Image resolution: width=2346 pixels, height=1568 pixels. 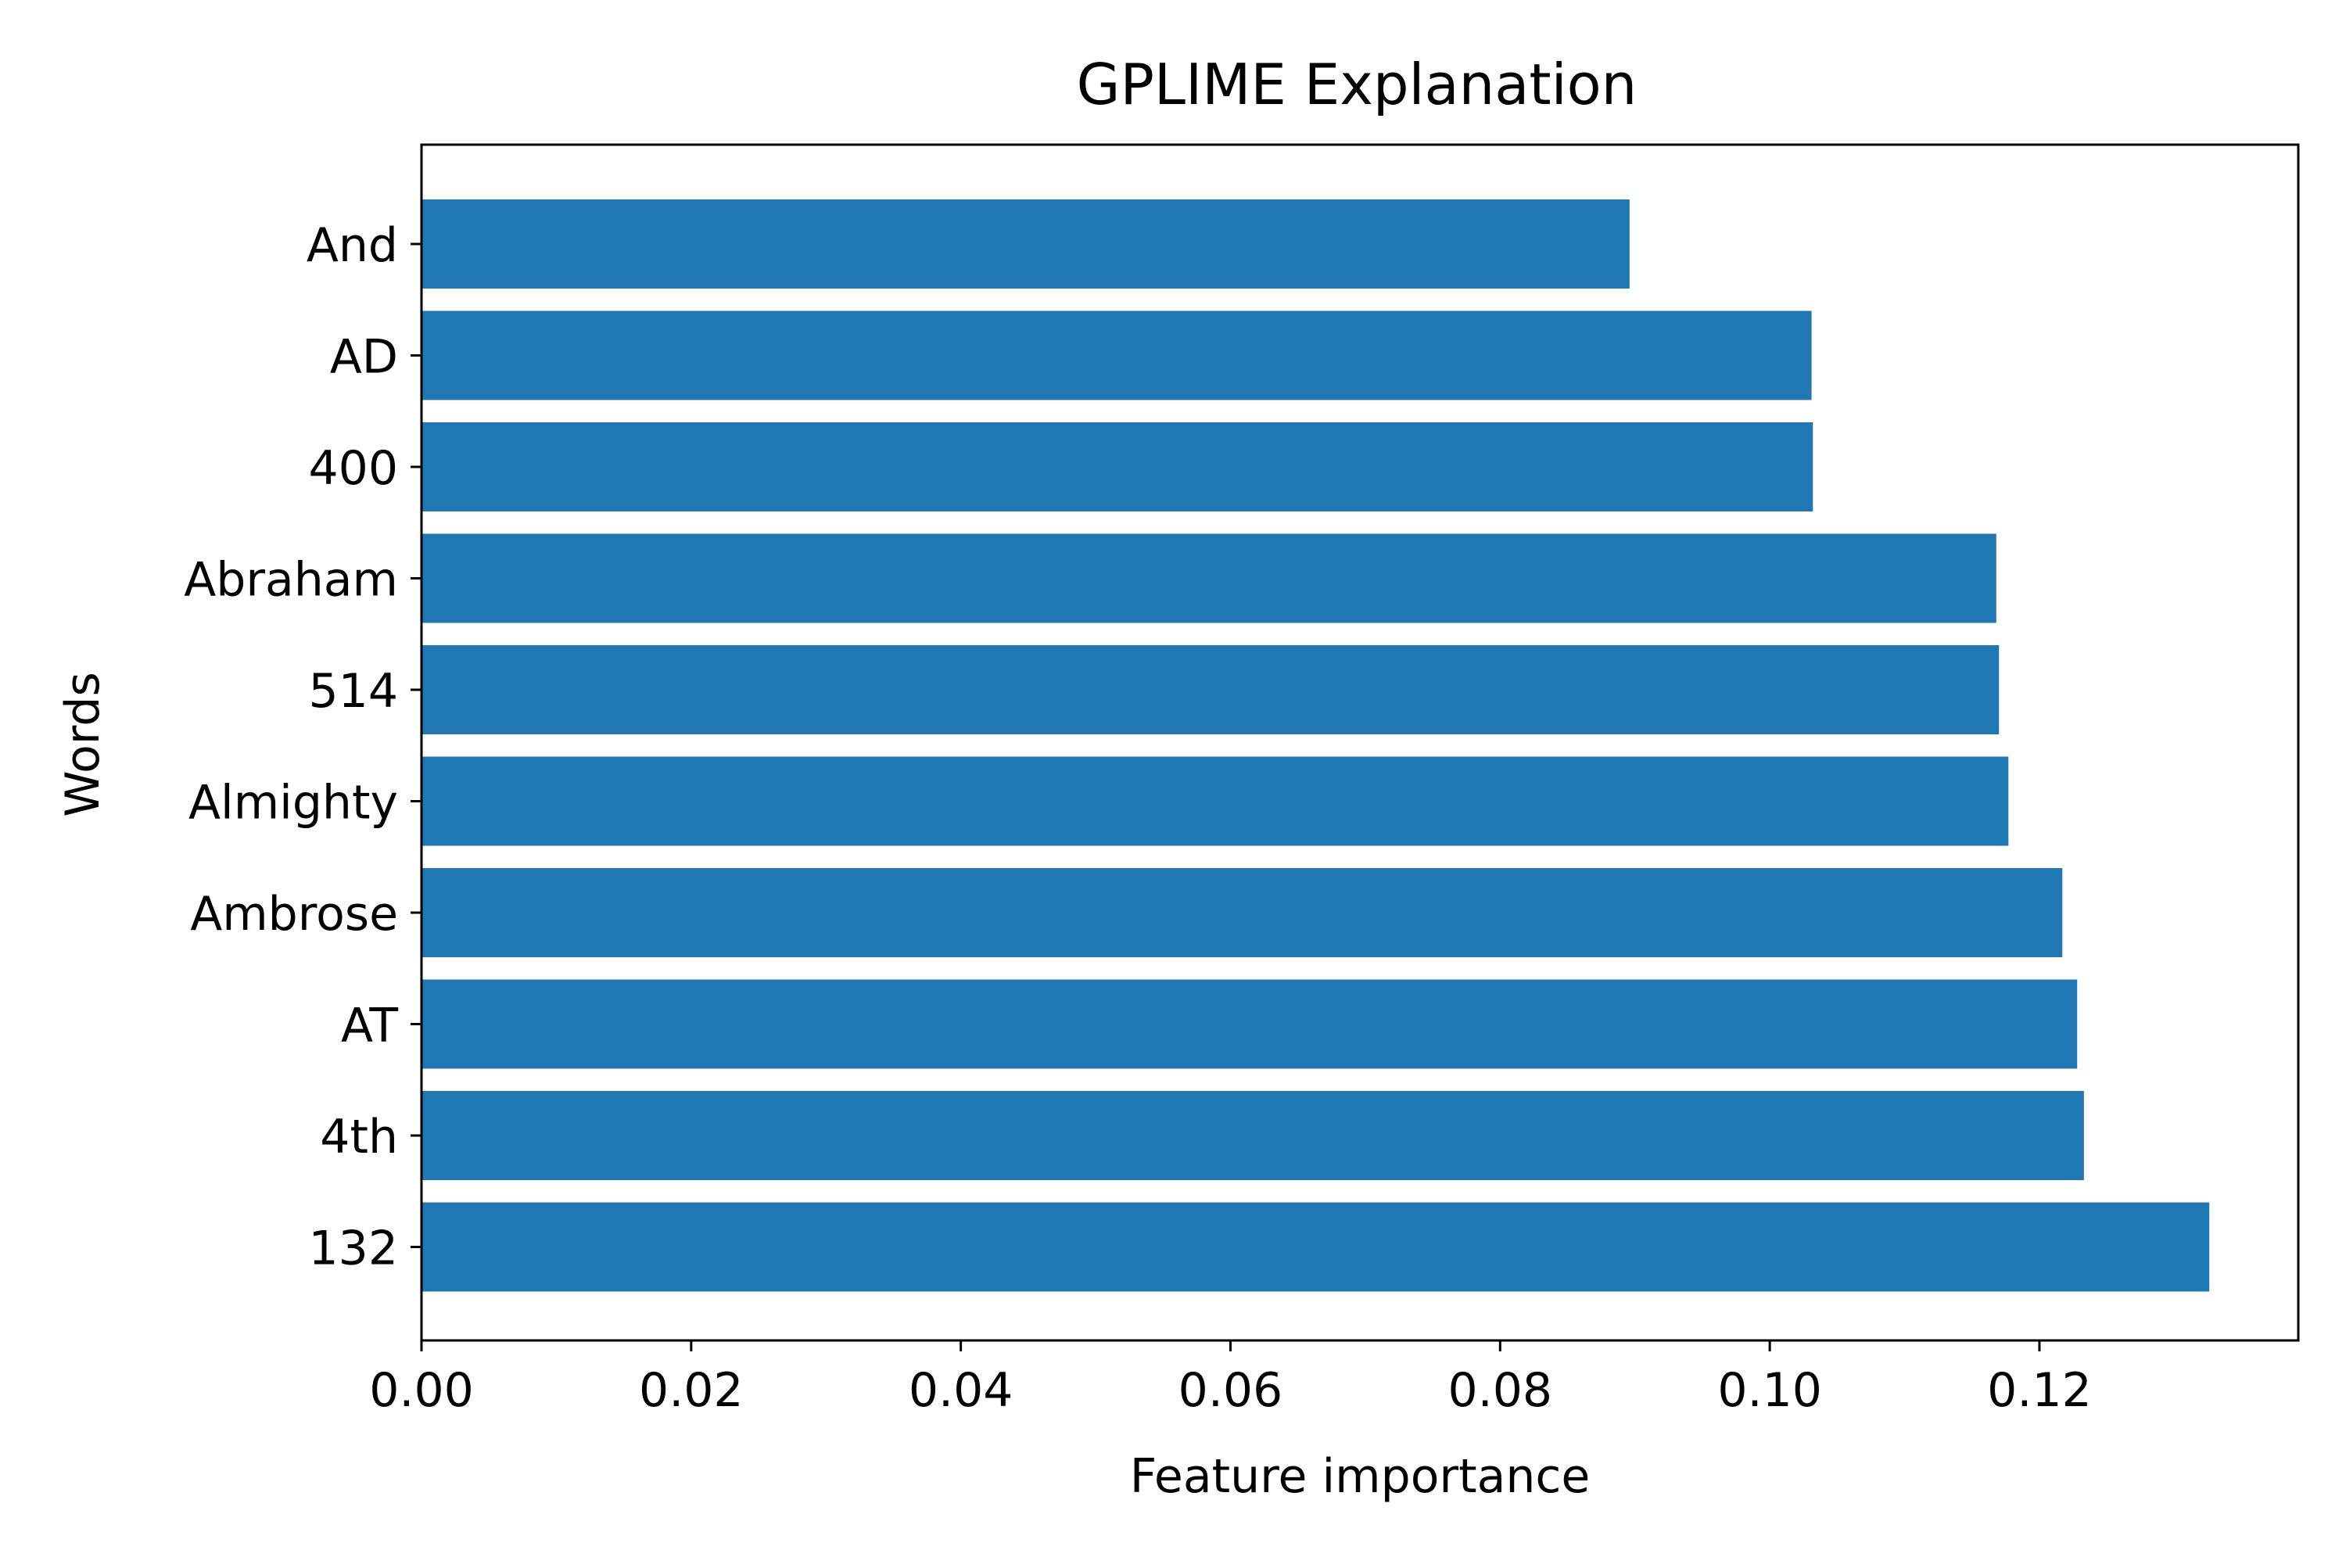 What do you see at coordinates (1357, 84) in the screenshot?
I see `chart-title: GPLIME Explanation` at bounding box center [1357, 84].